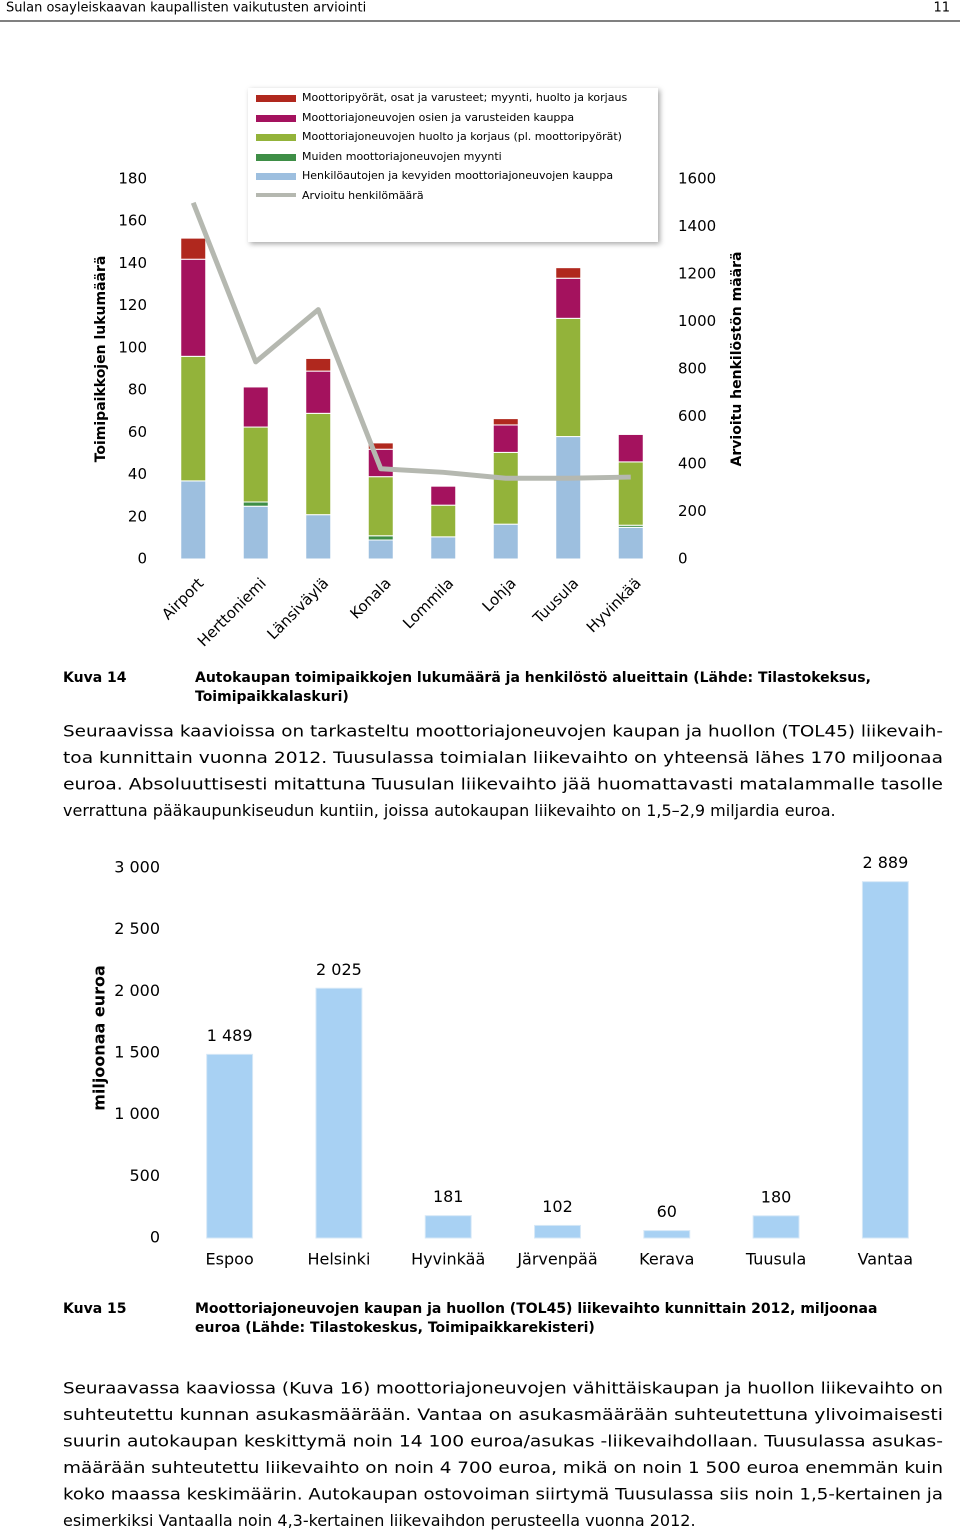 Image resolution: width=960 pixels, height=1533 pixels. I want to click on y2-tick-label: 0, so click(683, 559).